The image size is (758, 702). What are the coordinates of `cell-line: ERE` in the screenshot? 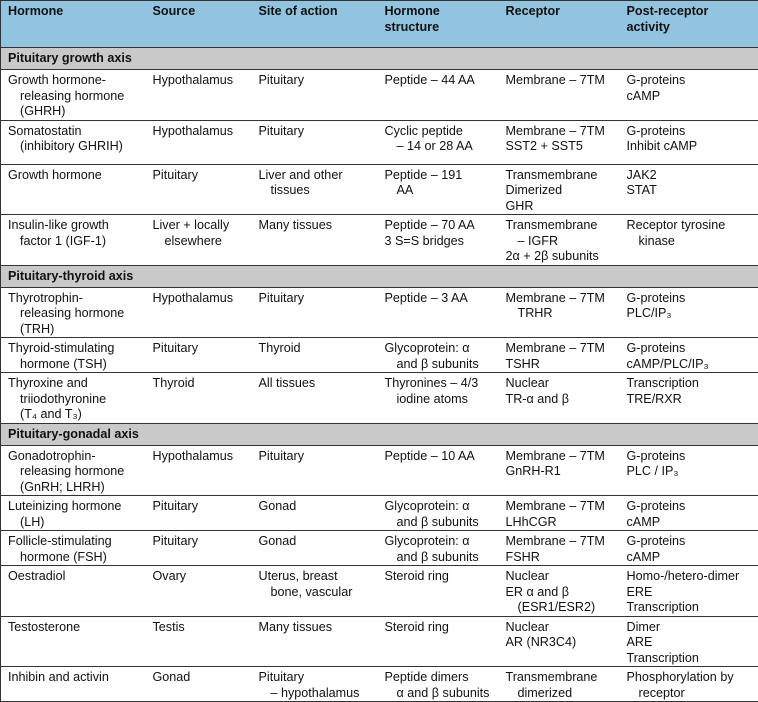 It's located at (691, 593).